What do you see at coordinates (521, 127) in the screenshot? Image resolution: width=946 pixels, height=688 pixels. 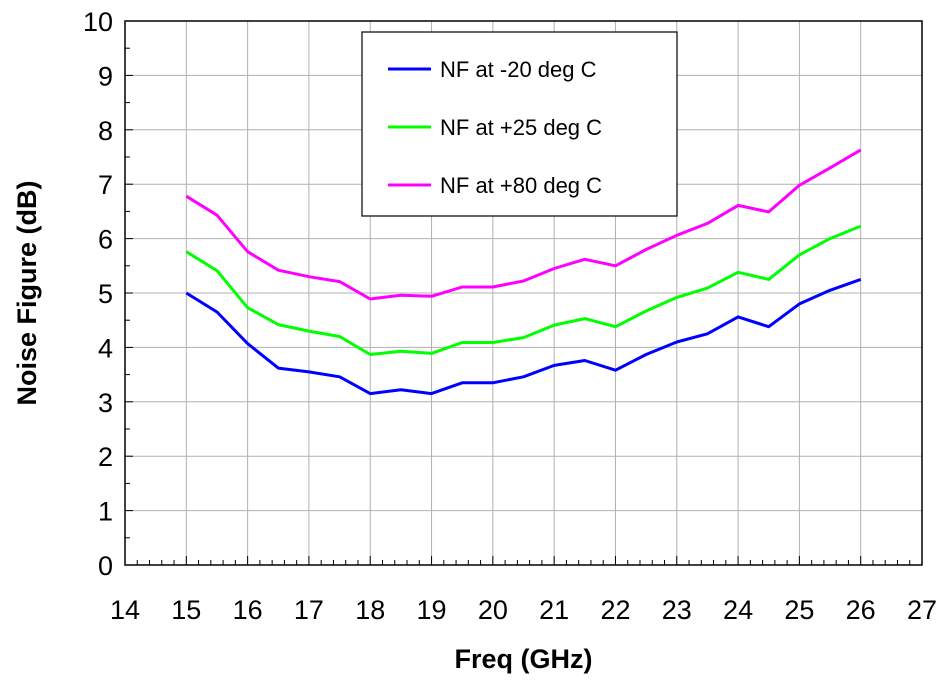 I see `legend-entry: NF at +25 deg C` at bounding box center [521, 127].